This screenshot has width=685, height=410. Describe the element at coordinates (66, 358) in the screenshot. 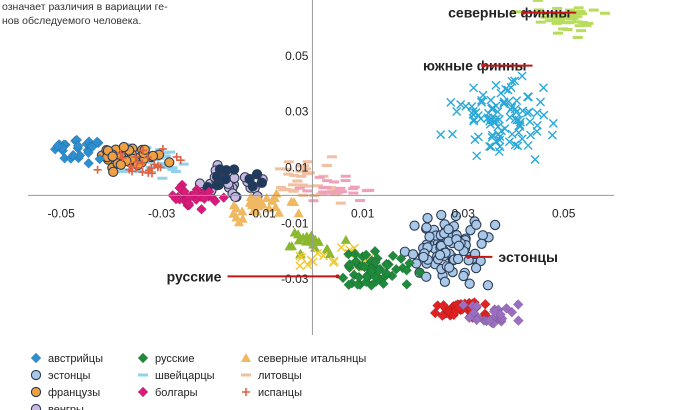

I see `legend-item: австрийцы` at that location.